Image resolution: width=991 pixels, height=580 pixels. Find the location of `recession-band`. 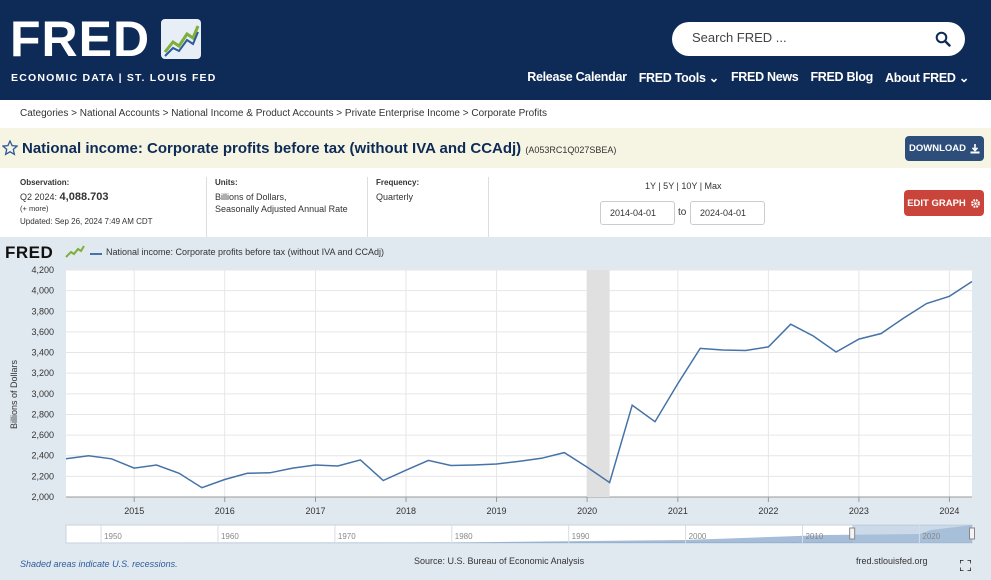

recession-band is located at coordinates (598, 383).